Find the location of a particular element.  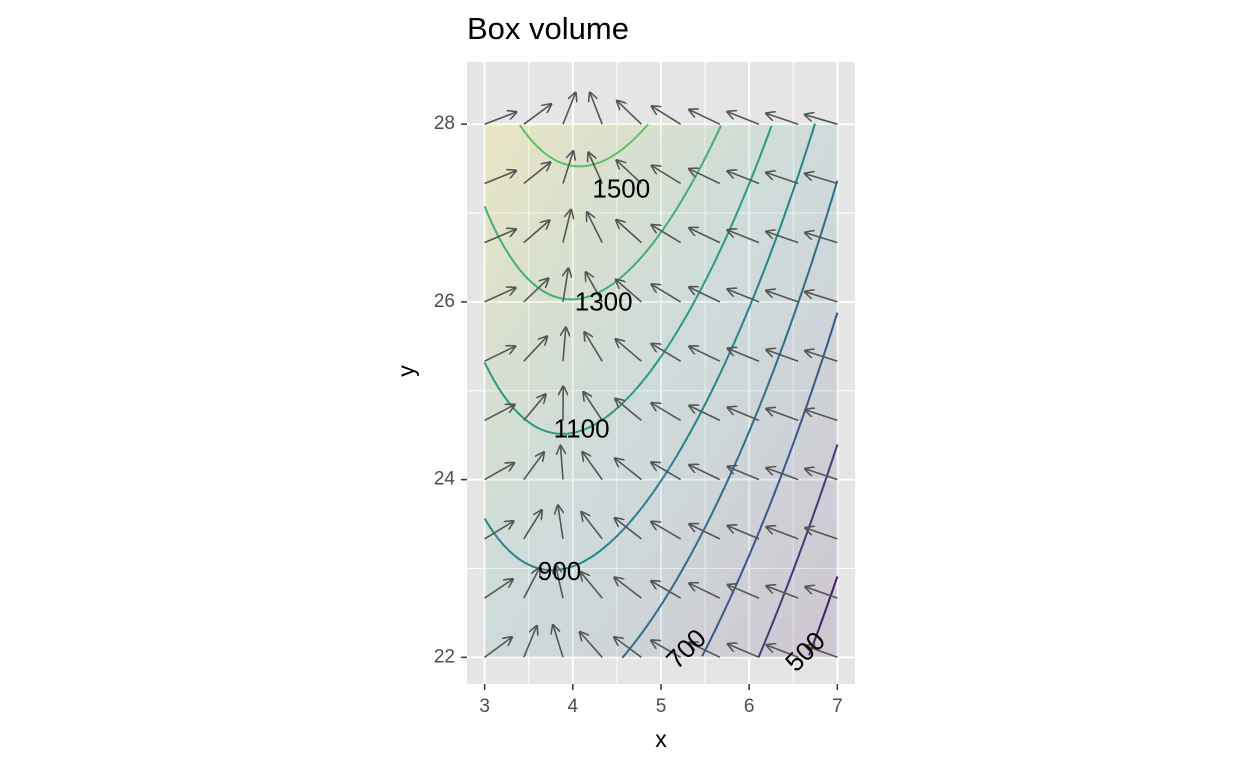

y-tick-label: 22 is located at coordinates (444, 656).